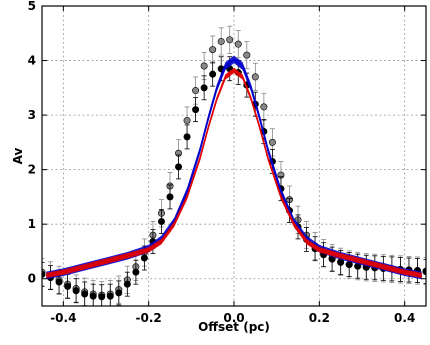 The height and width of the screenshot is (345, 430). What do you see at coordinates (32, 224) in the screenshot?
I see `y-tick-label: 1` at bounding box center [32, 224].